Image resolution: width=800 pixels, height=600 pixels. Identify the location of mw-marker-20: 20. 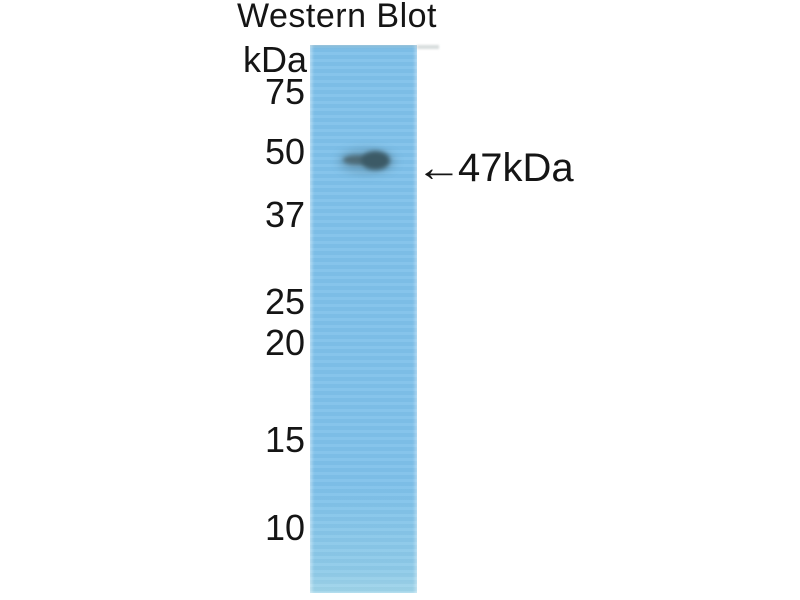
(284, 342).